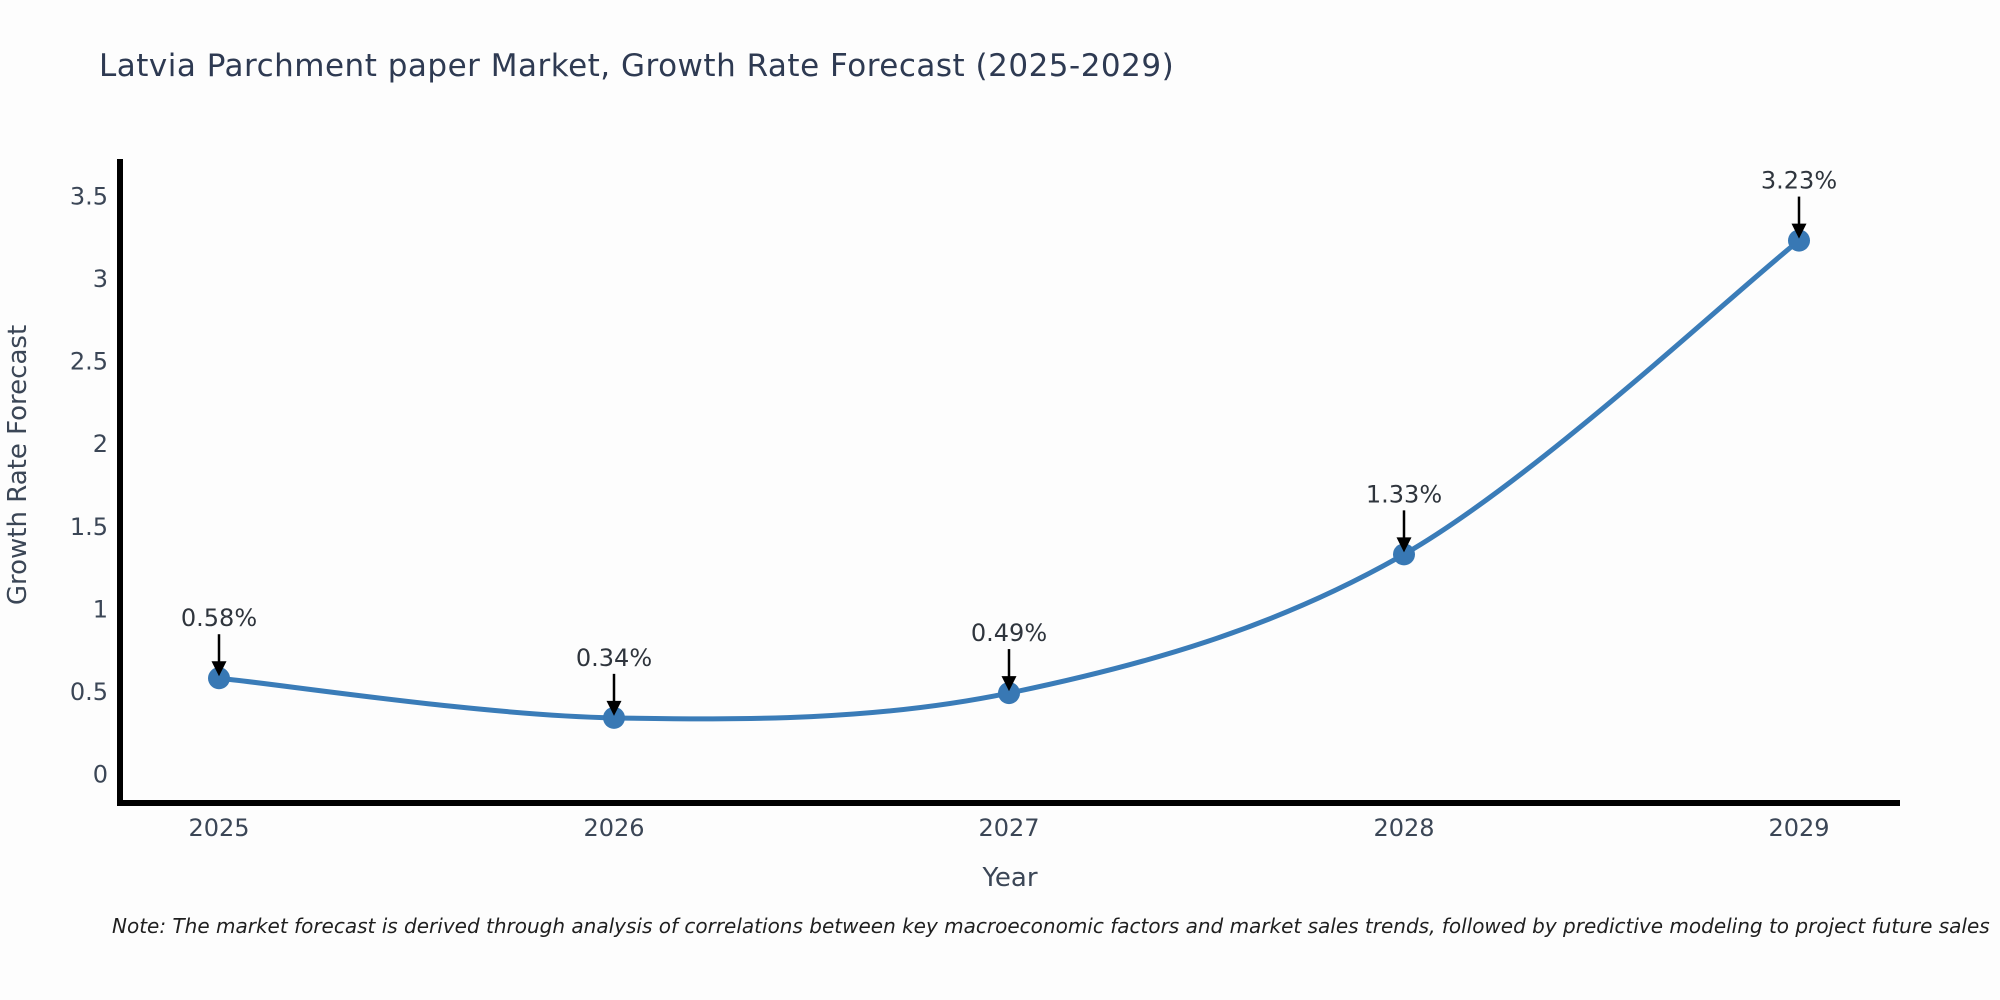 This screenshot has height=1000, width=2000. Describe the element at coordinates (1403, 828) in the screenshot. I see `x-tick-label: 2028` at that location.